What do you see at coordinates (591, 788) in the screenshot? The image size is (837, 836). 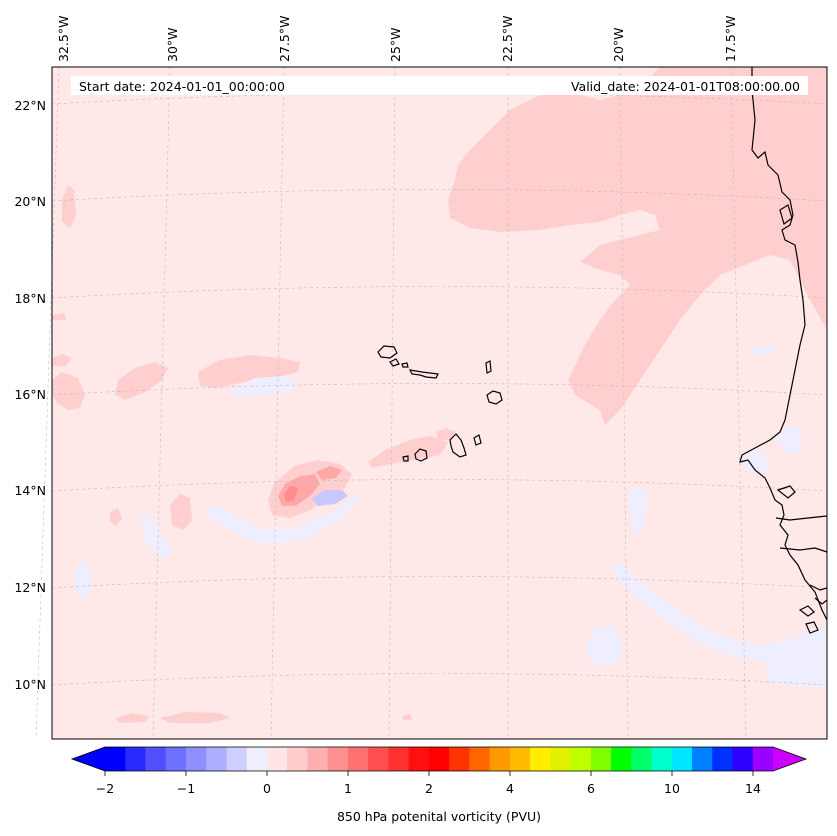 I see `colorbar-tick-label: 6` at bounding box center [591, 788].